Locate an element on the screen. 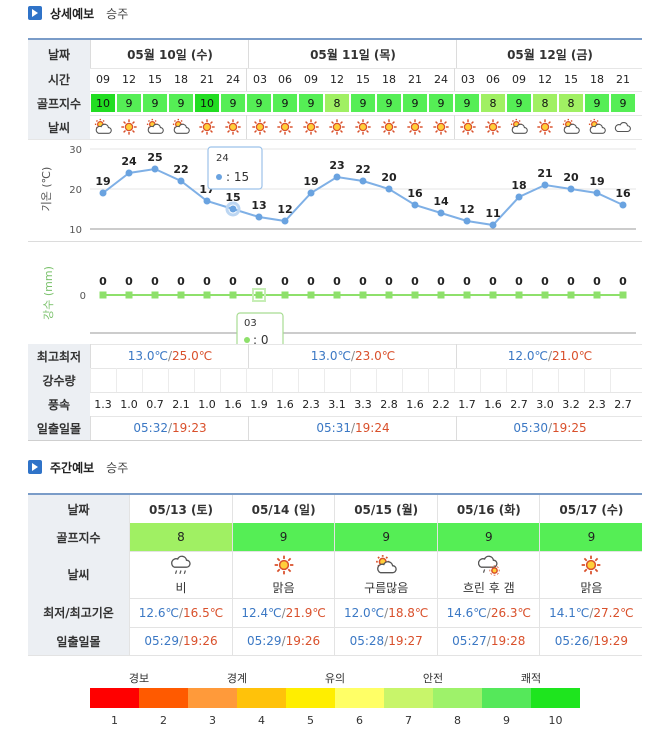  legend-color-bar is located at coordinates (335, 698).